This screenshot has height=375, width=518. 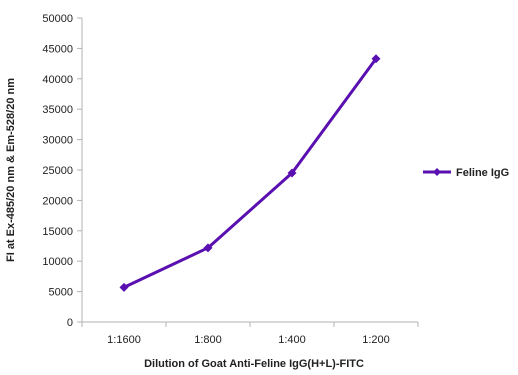 I want to click on x-tick-label: 1:800, so click(x=208, y=340).